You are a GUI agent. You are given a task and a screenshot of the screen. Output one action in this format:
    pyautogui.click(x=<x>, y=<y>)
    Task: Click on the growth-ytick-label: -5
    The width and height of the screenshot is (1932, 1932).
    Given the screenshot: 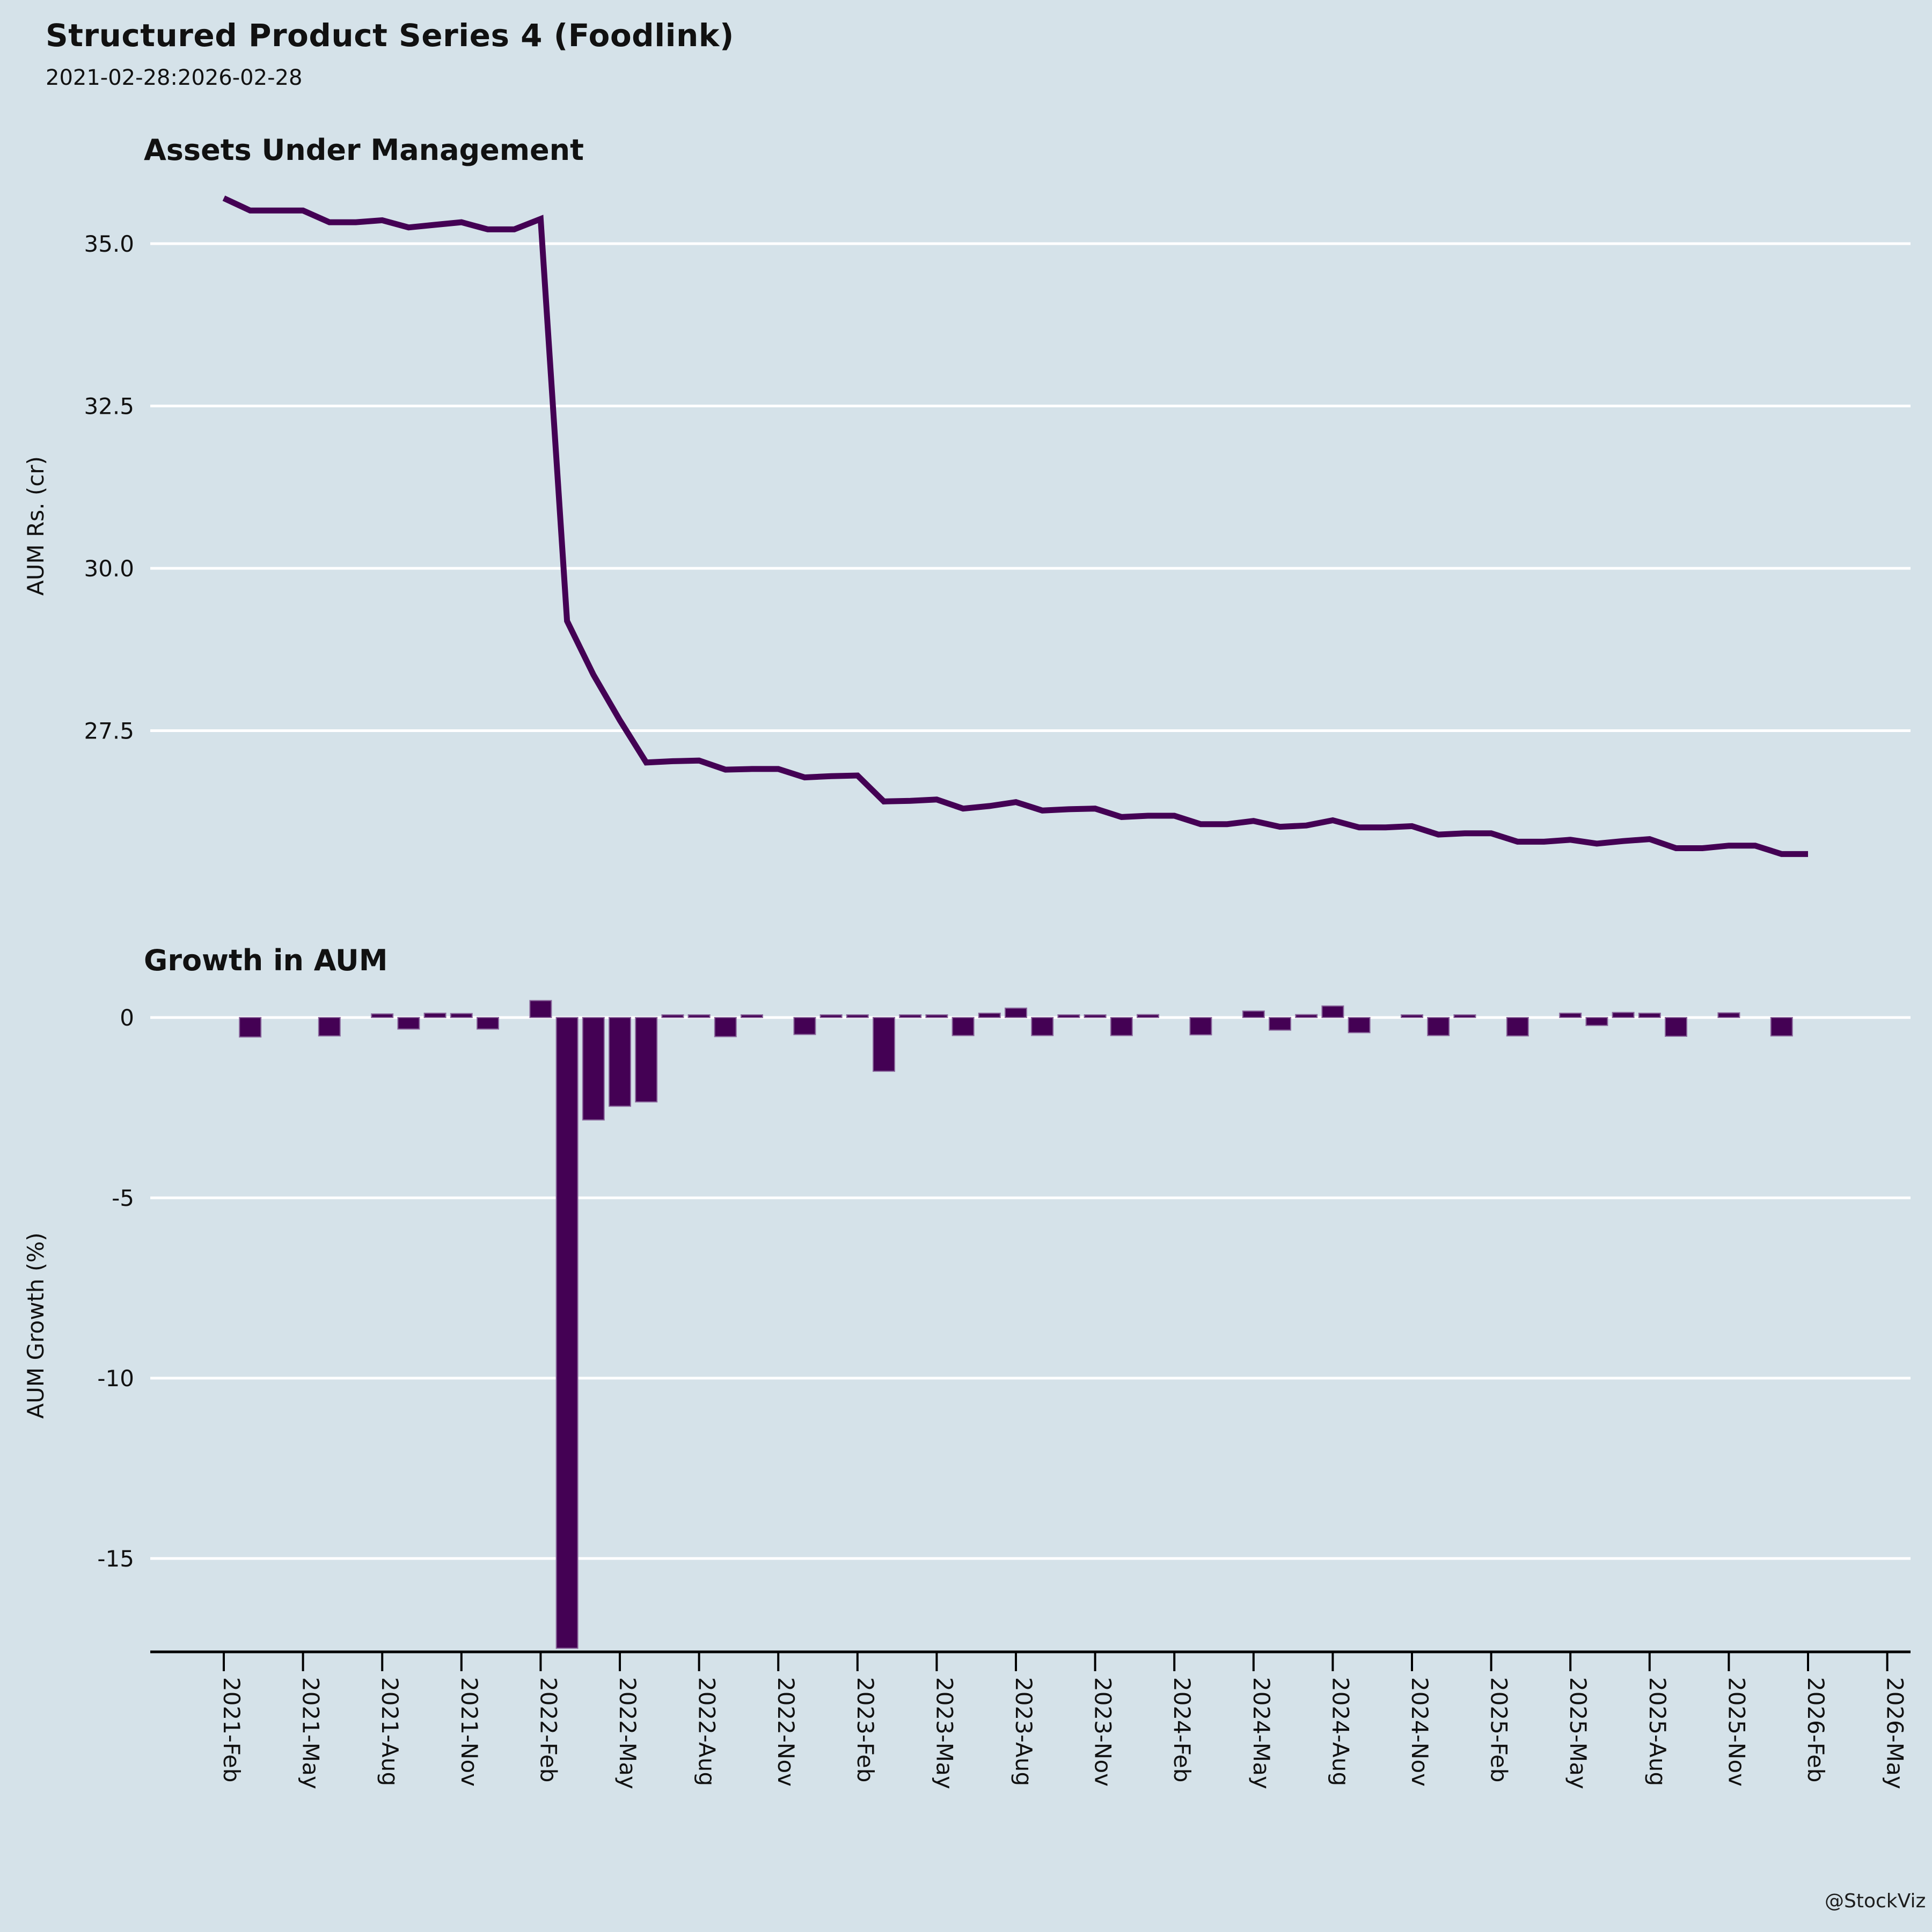 What is the action you would take?
    pyautogui.click(x=123, y=1198)
    